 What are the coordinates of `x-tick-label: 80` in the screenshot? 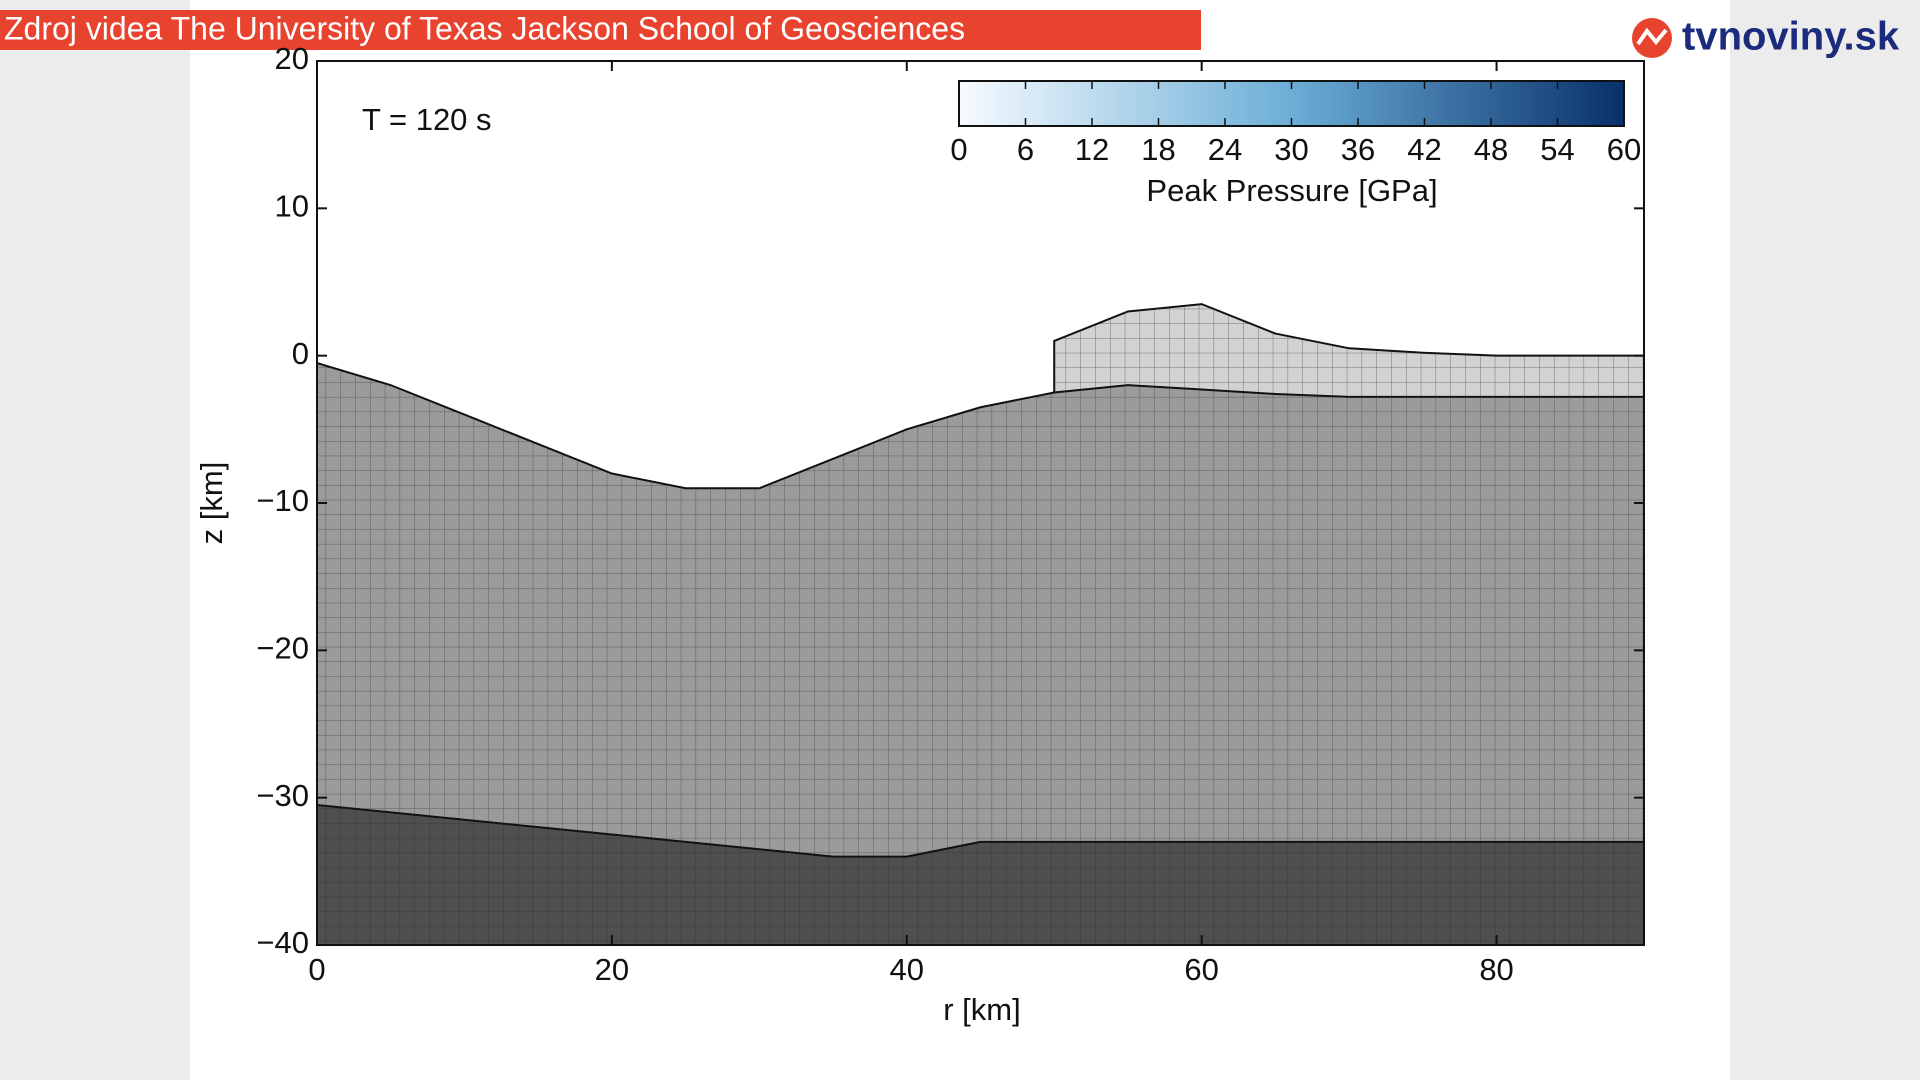 It's located at (1496, 969).